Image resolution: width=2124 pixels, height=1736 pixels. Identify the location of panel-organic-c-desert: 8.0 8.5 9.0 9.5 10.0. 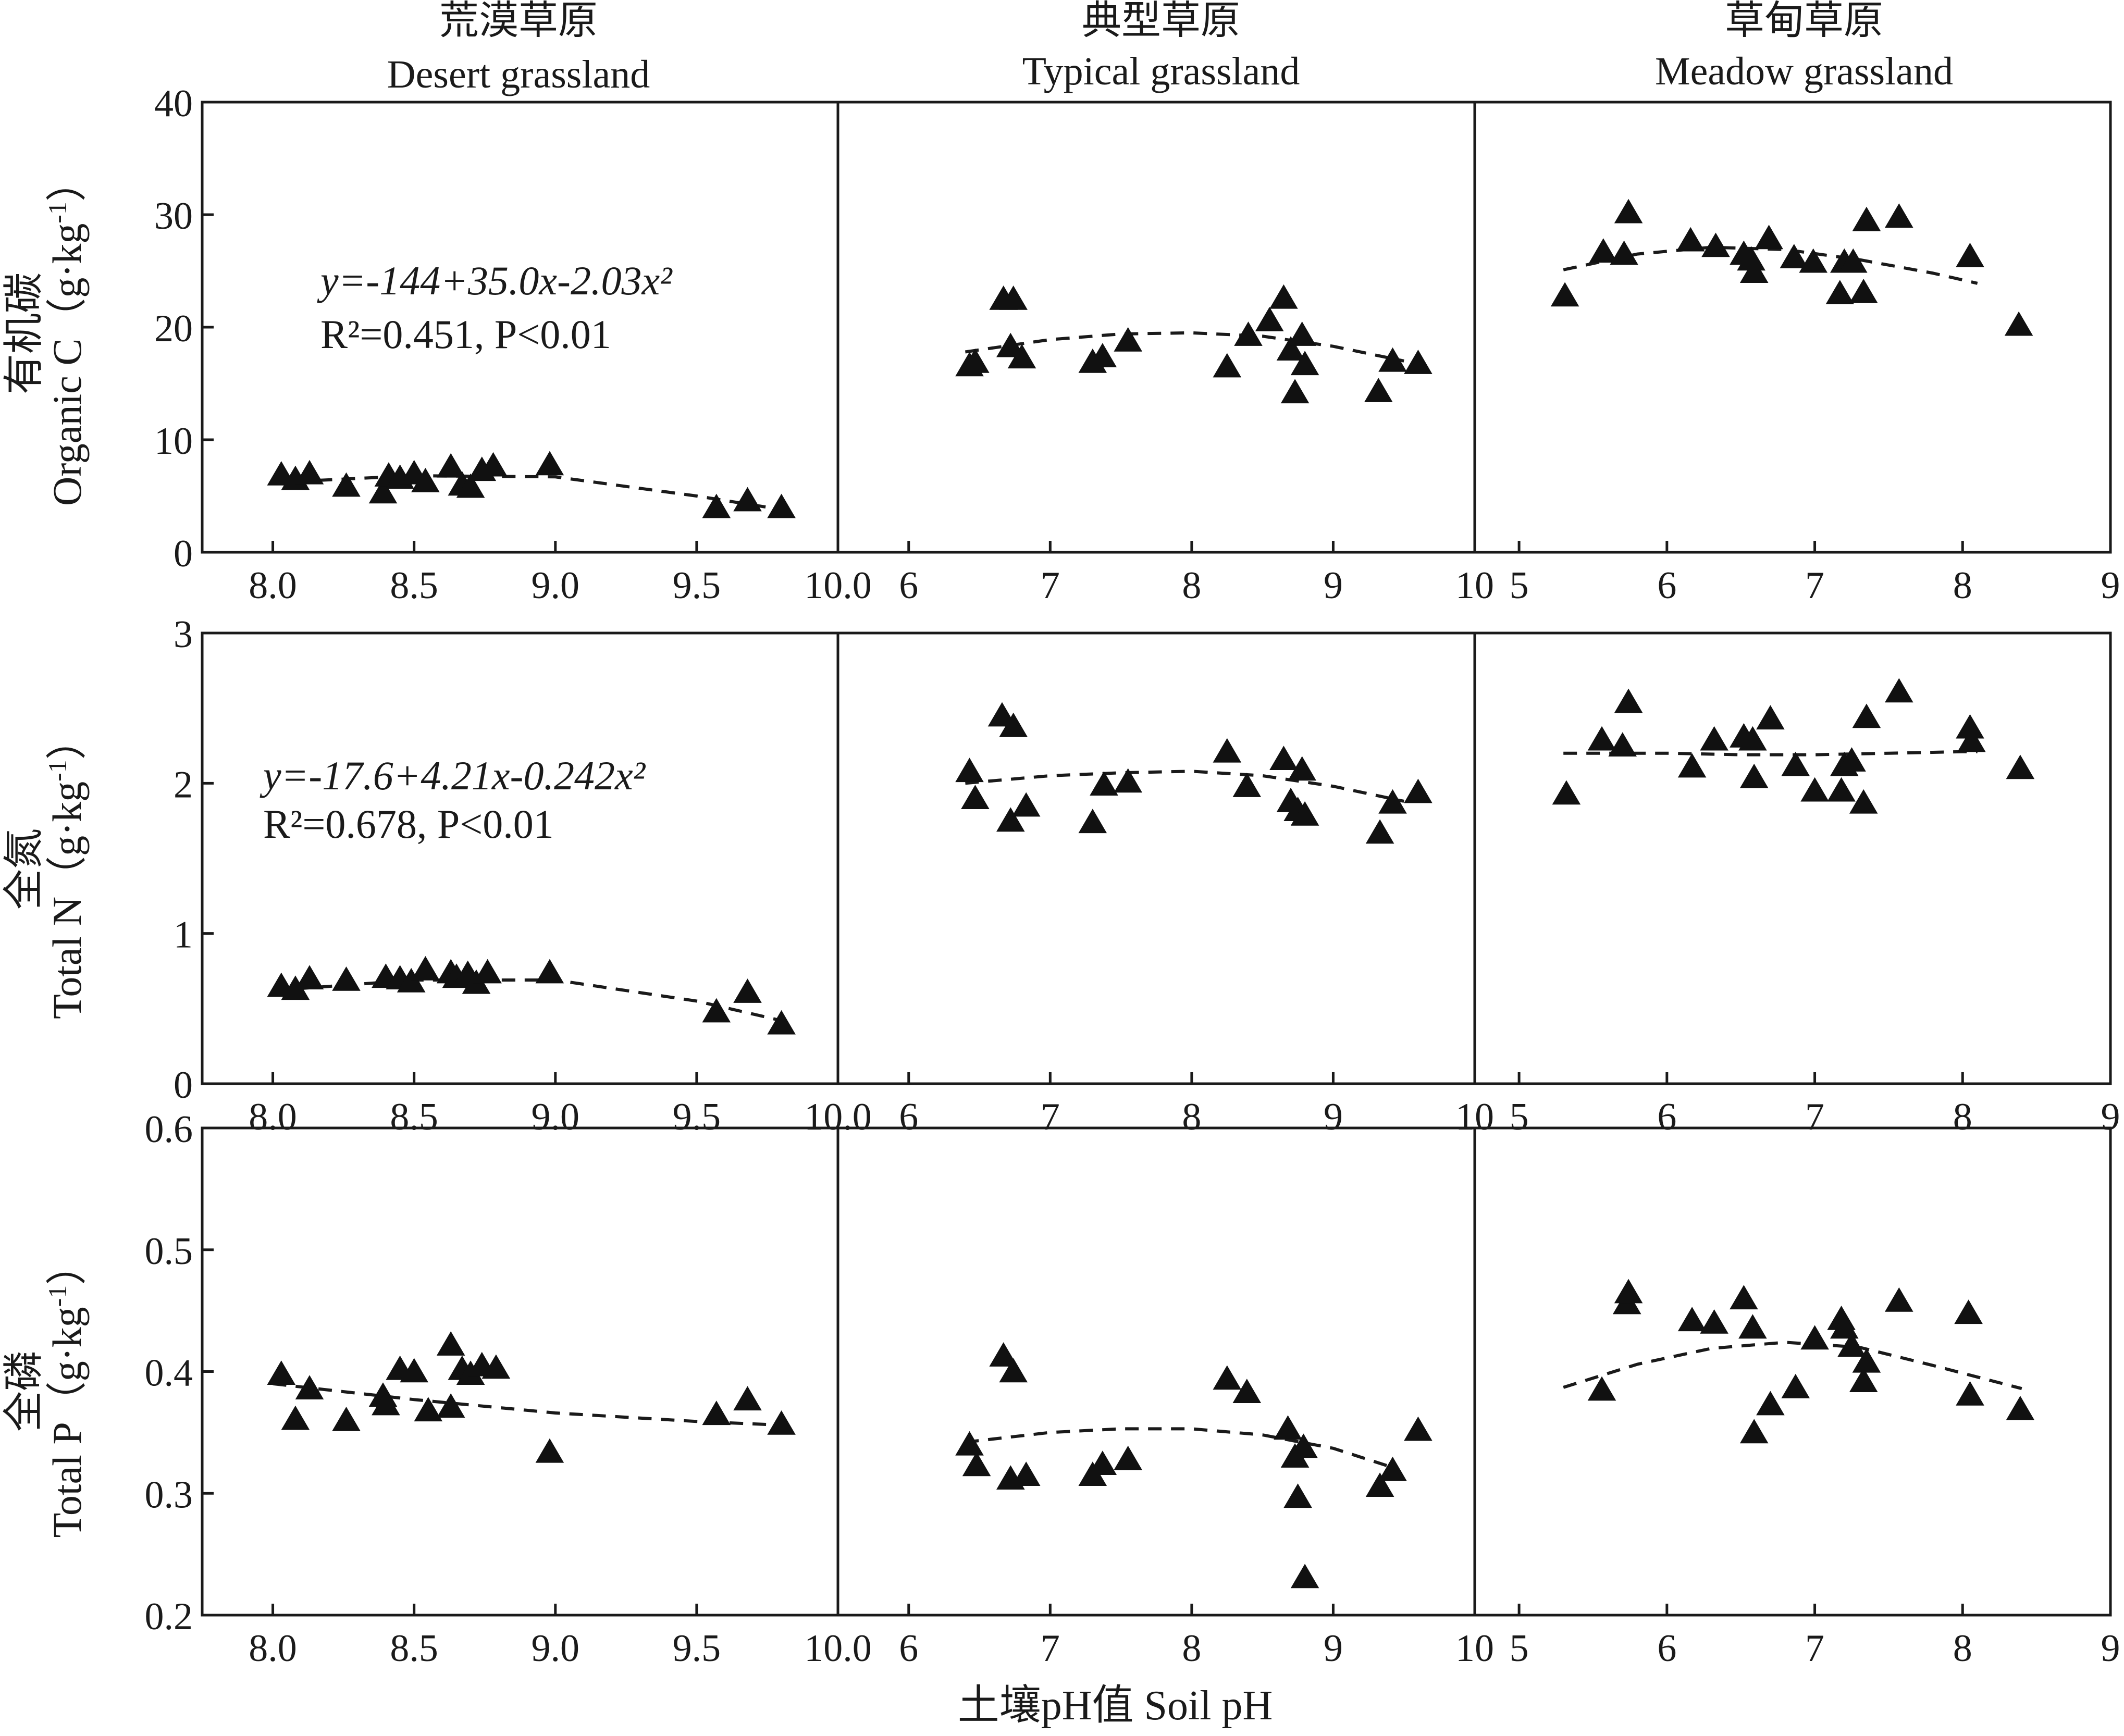
(536, 354).